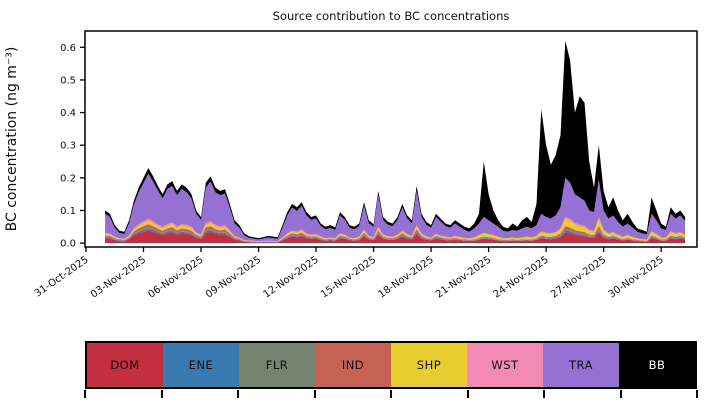 Image resolution: width=713 pixels, height=402 pixels. What do you see at coordinates (406, 277) in the screenshot?
I see `x-tick-label: 18-Nov-2025` at bounding box center [406, 277].